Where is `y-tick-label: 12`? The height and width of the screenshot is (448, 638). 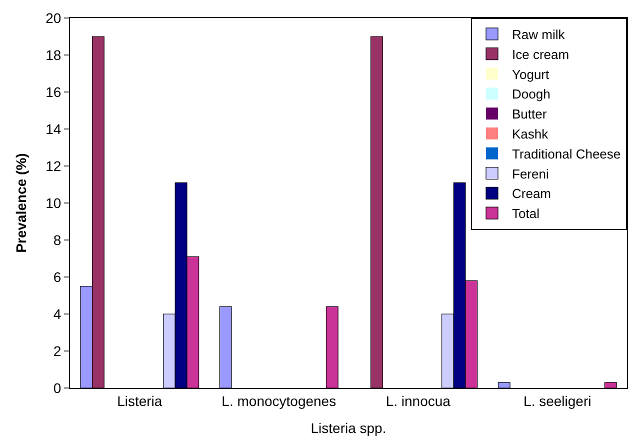
y-tick-label: 12 is located at coordinates (54, 166).